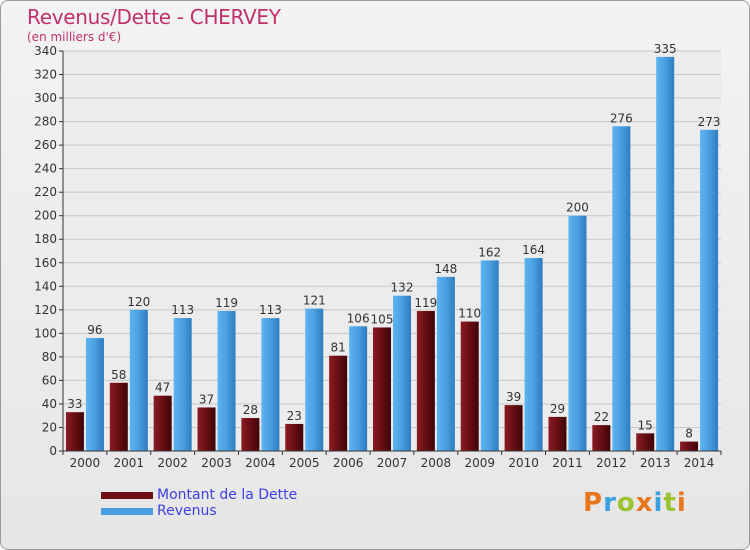 The width and height of the screenshot is (750, 550). Describe the element at coordinates (226, 303) in the screenshot. I see `revenue-value-label: 119` at that location.